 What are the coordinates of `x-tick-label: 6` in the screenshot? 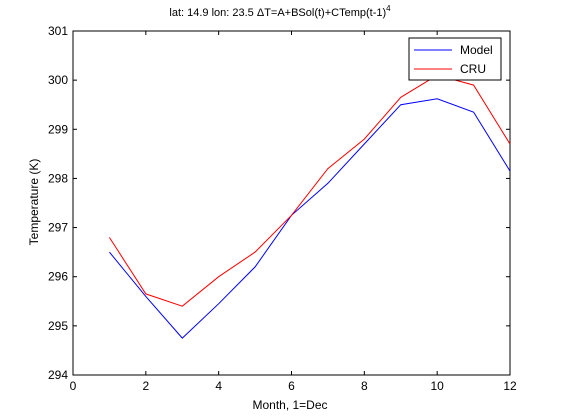 It's located at (291, 386).